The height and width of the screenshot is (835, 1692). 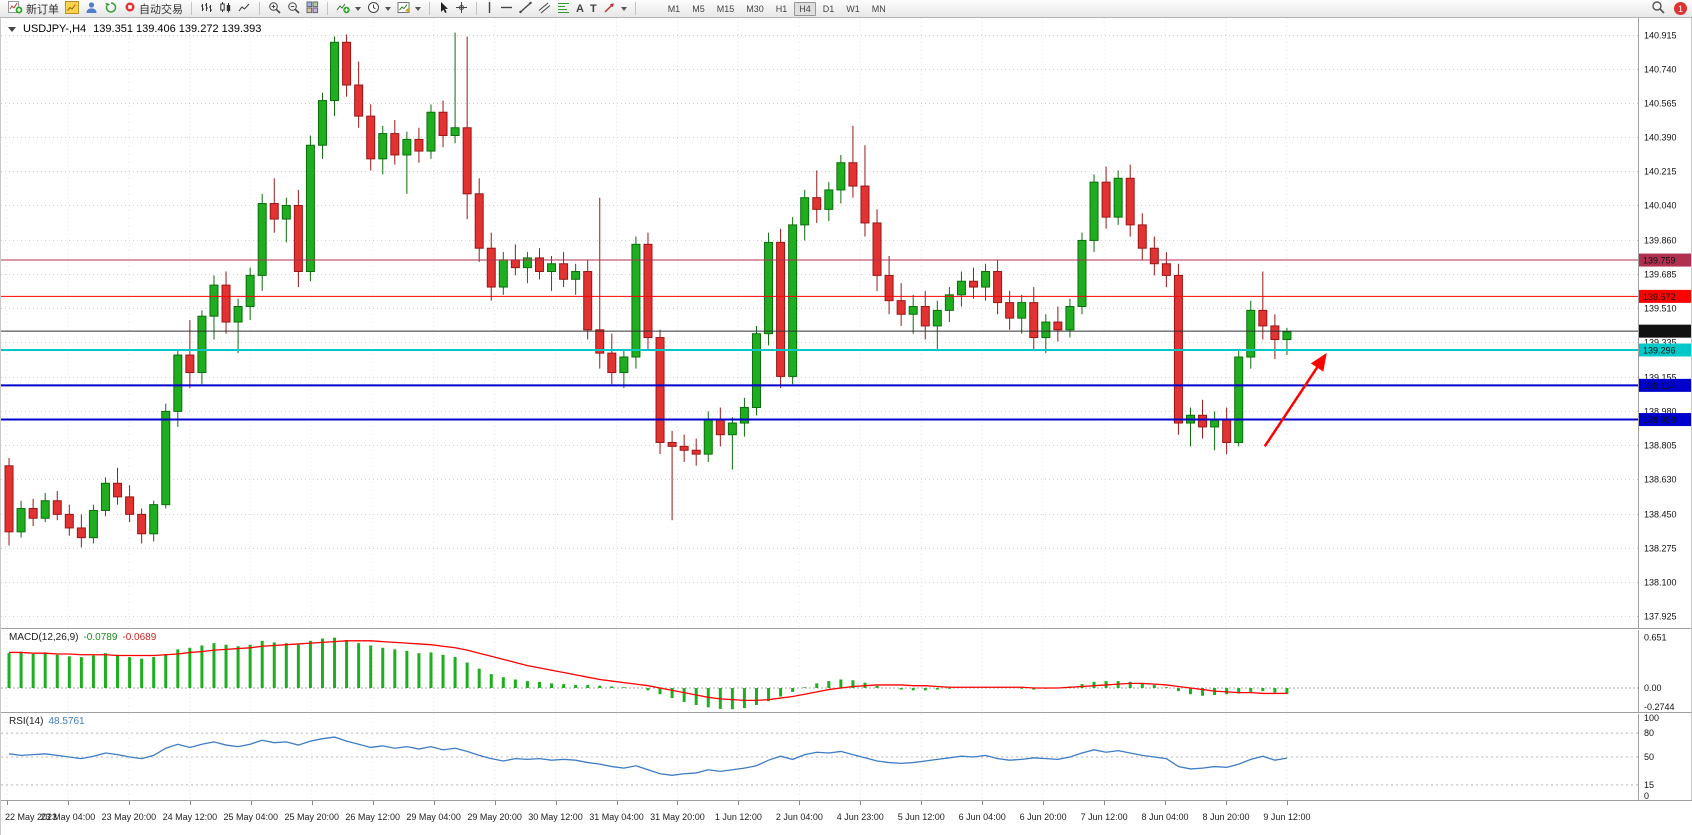 I want to click on main-toolbar: 新订单 自动交易 A, so click(x=846, y=9).